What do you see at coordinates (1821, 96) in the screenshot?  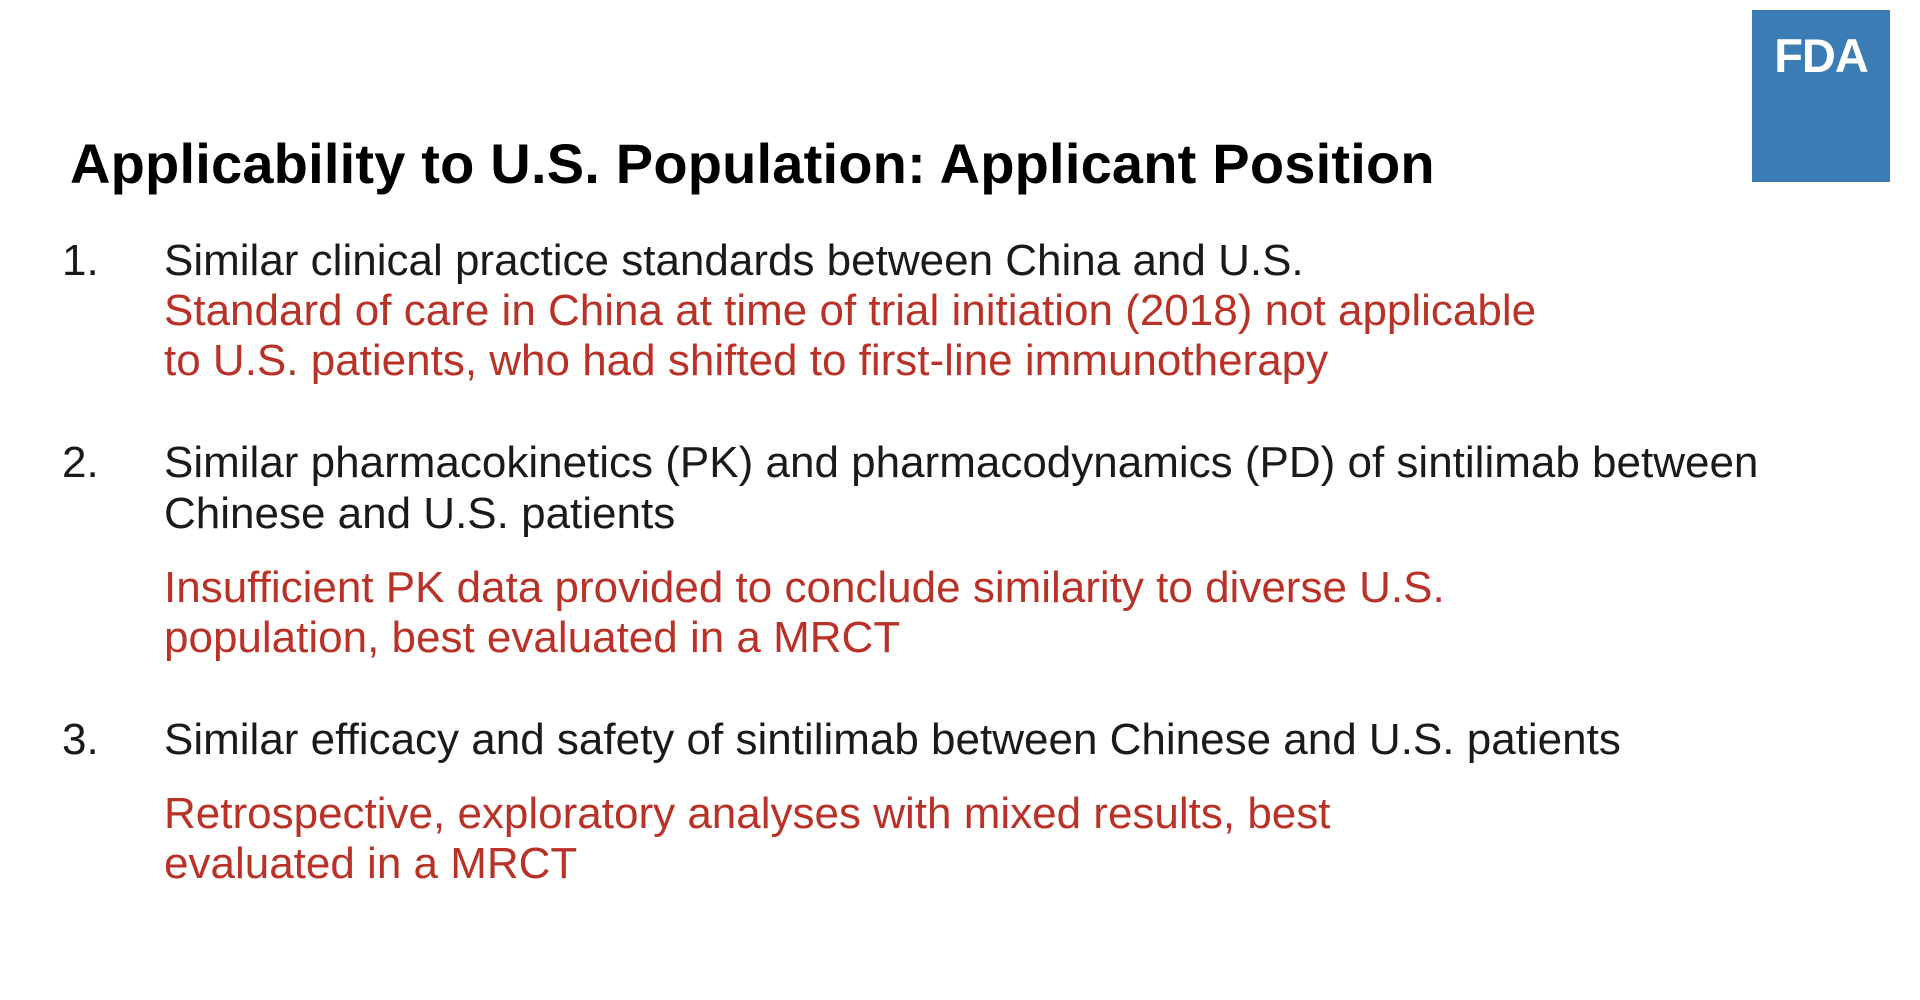 I see `fda-logo: FDA` at bounding box center [1821, 96].